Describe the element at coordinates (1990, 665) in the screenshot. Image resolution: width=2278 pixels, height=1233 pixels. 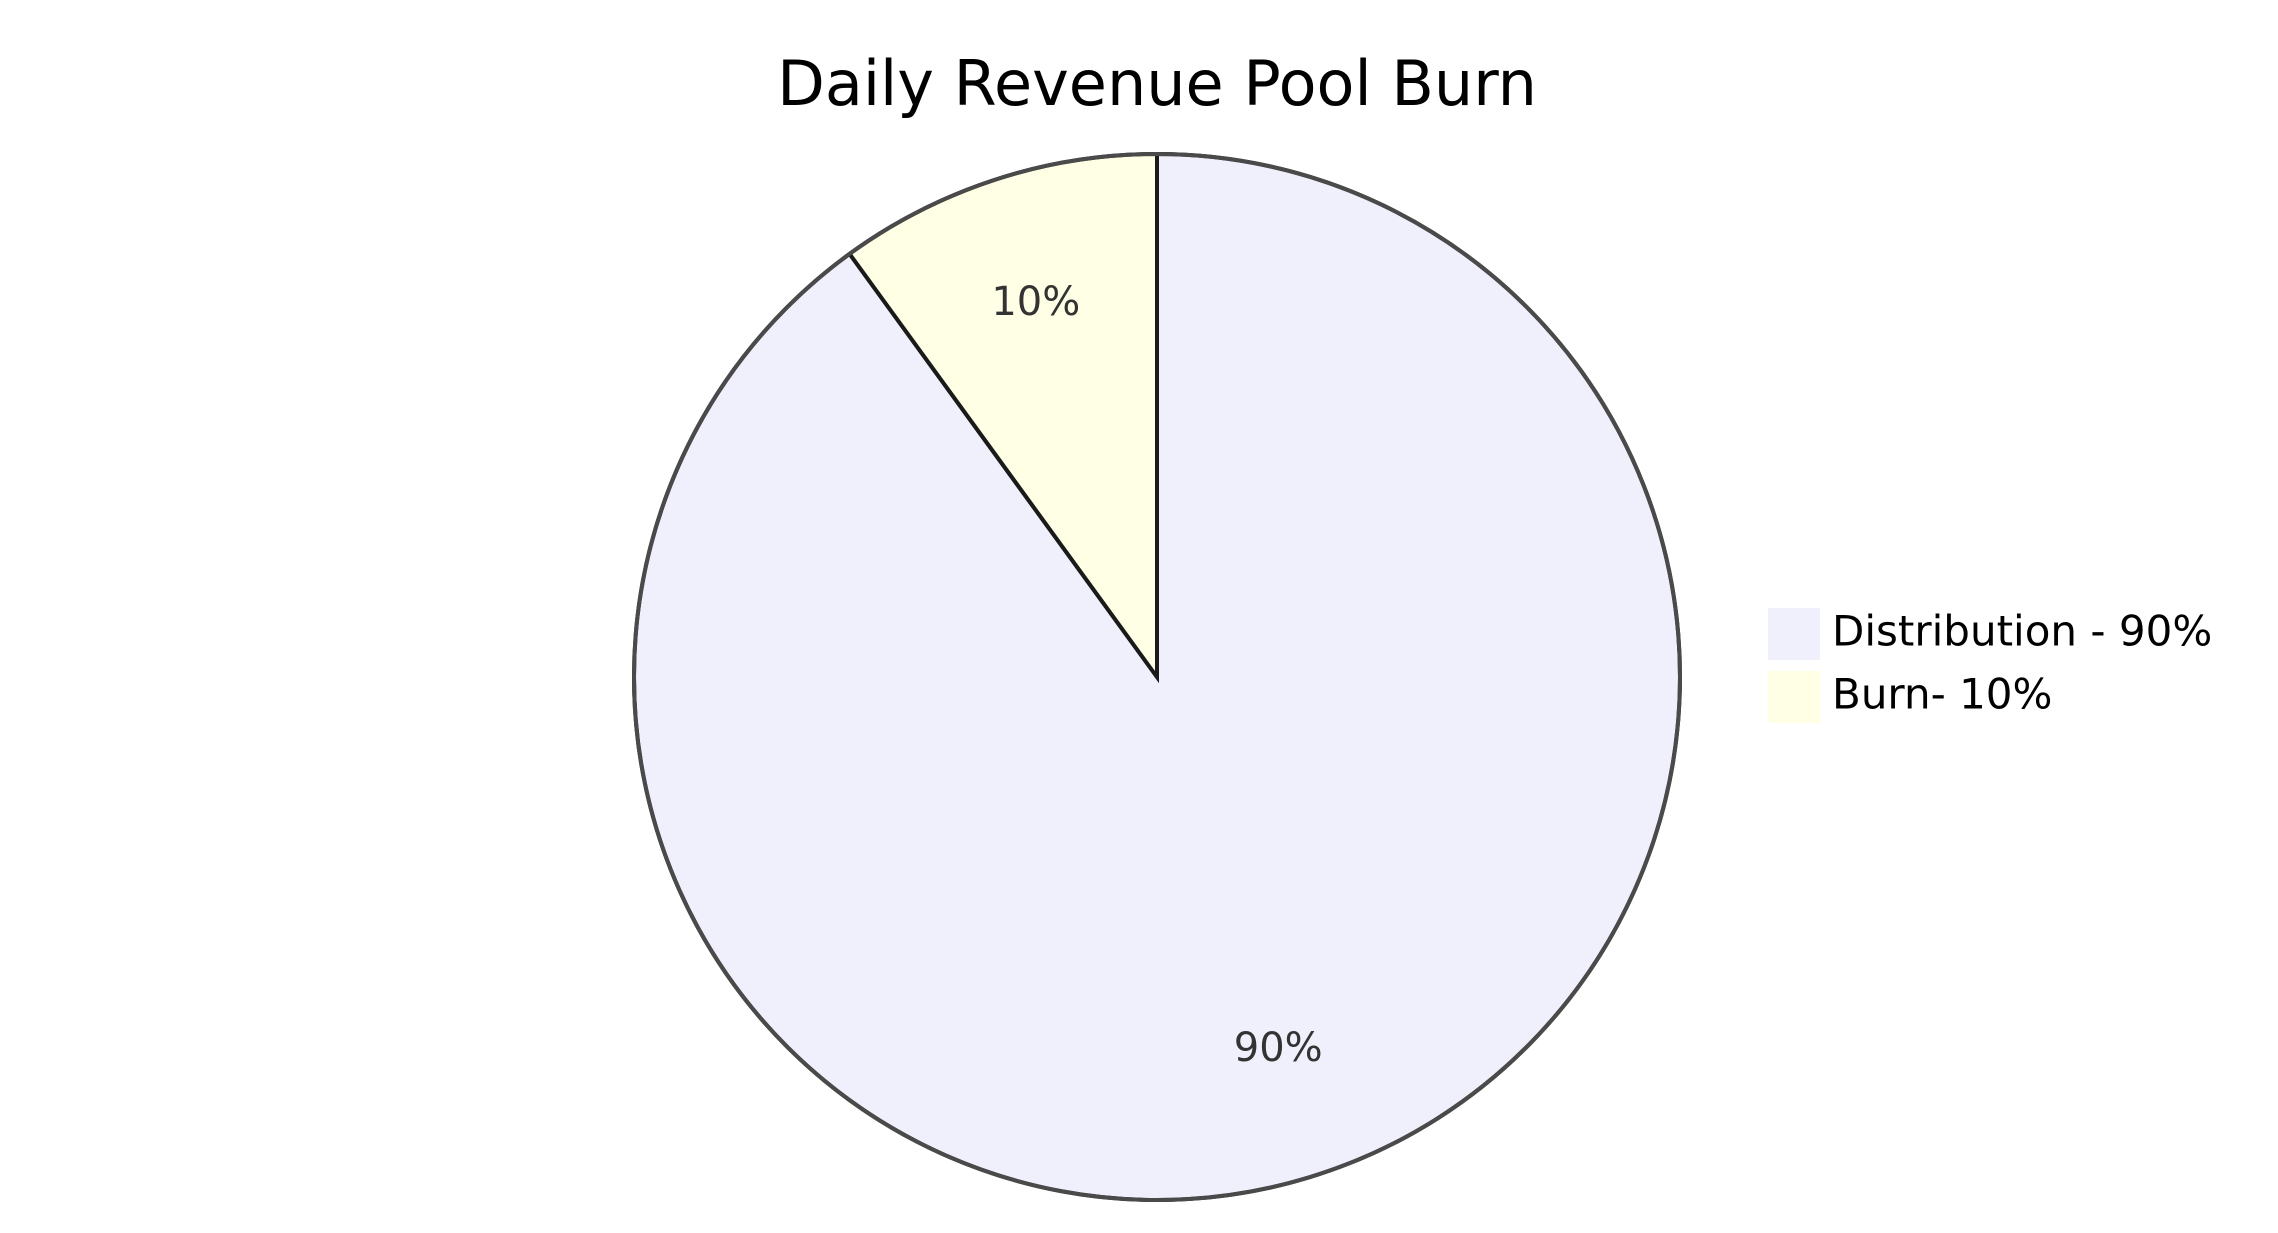
I see `legend: Distribution - 90% Burn- 10%` at that location.